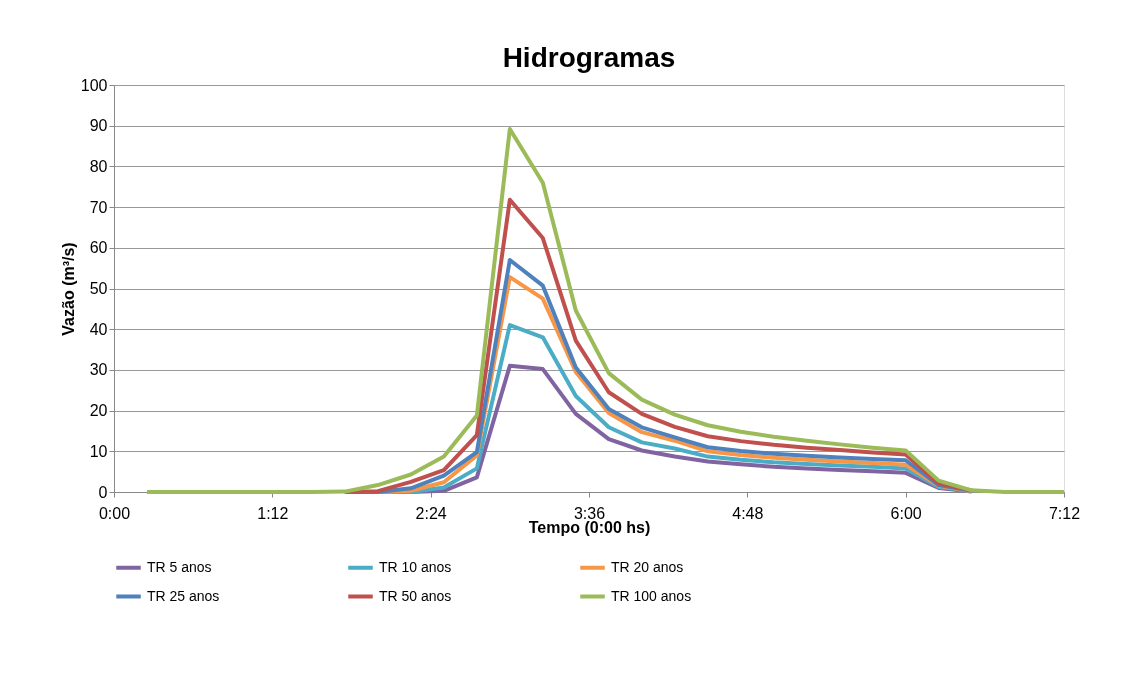 The height and width of the screenshot is (684, 1131). Describe the element at coordinates (114, 513) in the screenshot. I see `x-tick-label: 0:00` at that location.